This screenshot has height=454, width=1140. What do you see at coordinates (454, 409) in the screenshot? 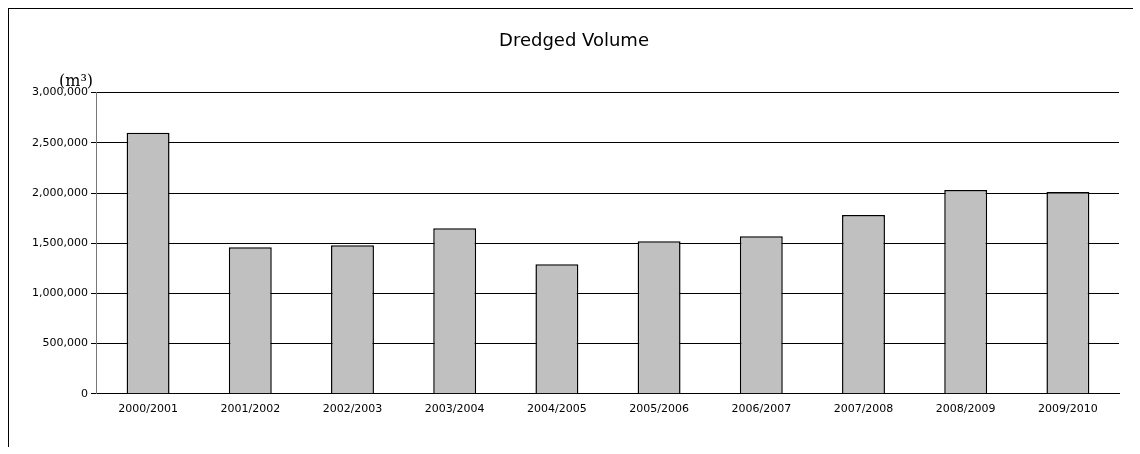
I see `x-tick-label: 2003/2004` at bounding box center [454, 409].